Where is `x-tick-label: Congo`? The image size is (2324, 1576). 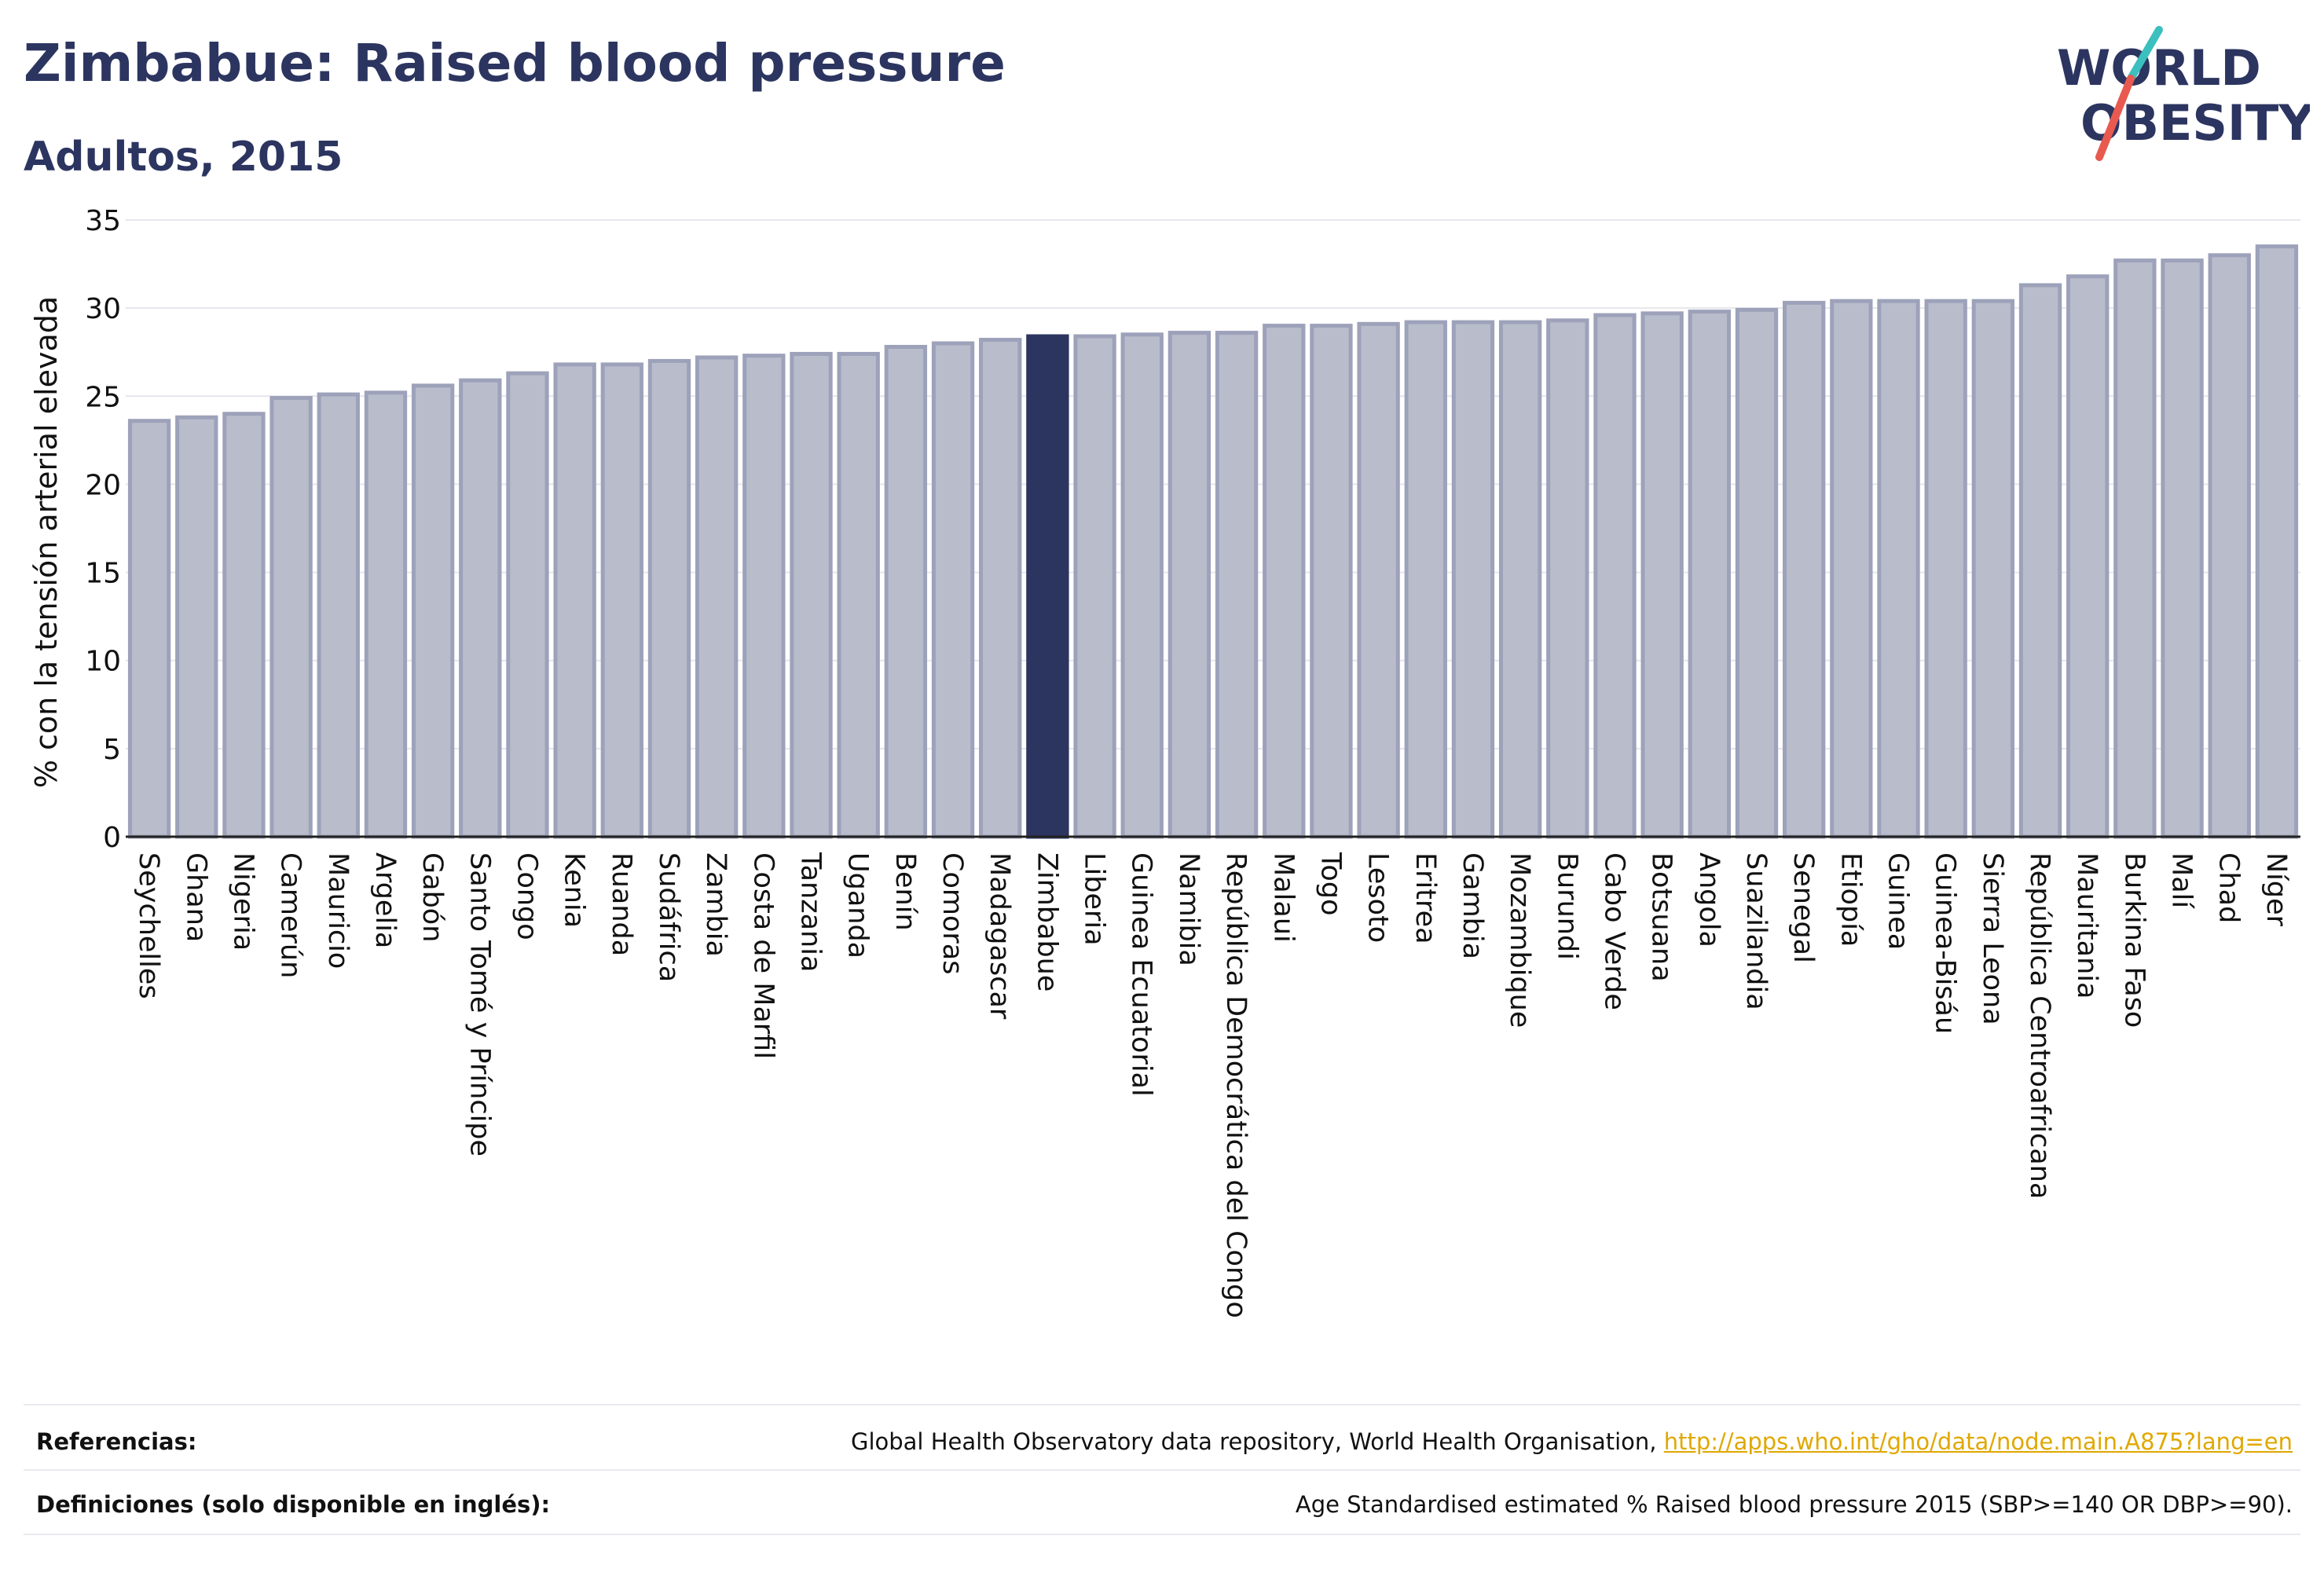
x-tick-label: Congo is located at coordinates (526, 896).